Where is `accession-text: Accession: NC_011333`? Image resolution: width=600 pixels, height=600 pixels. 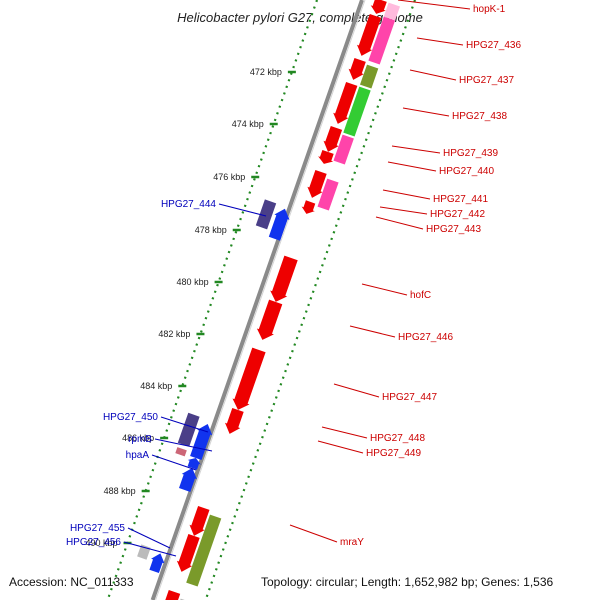 accession-text: Accession: NC_011333 is located at coordinates (71, 582).